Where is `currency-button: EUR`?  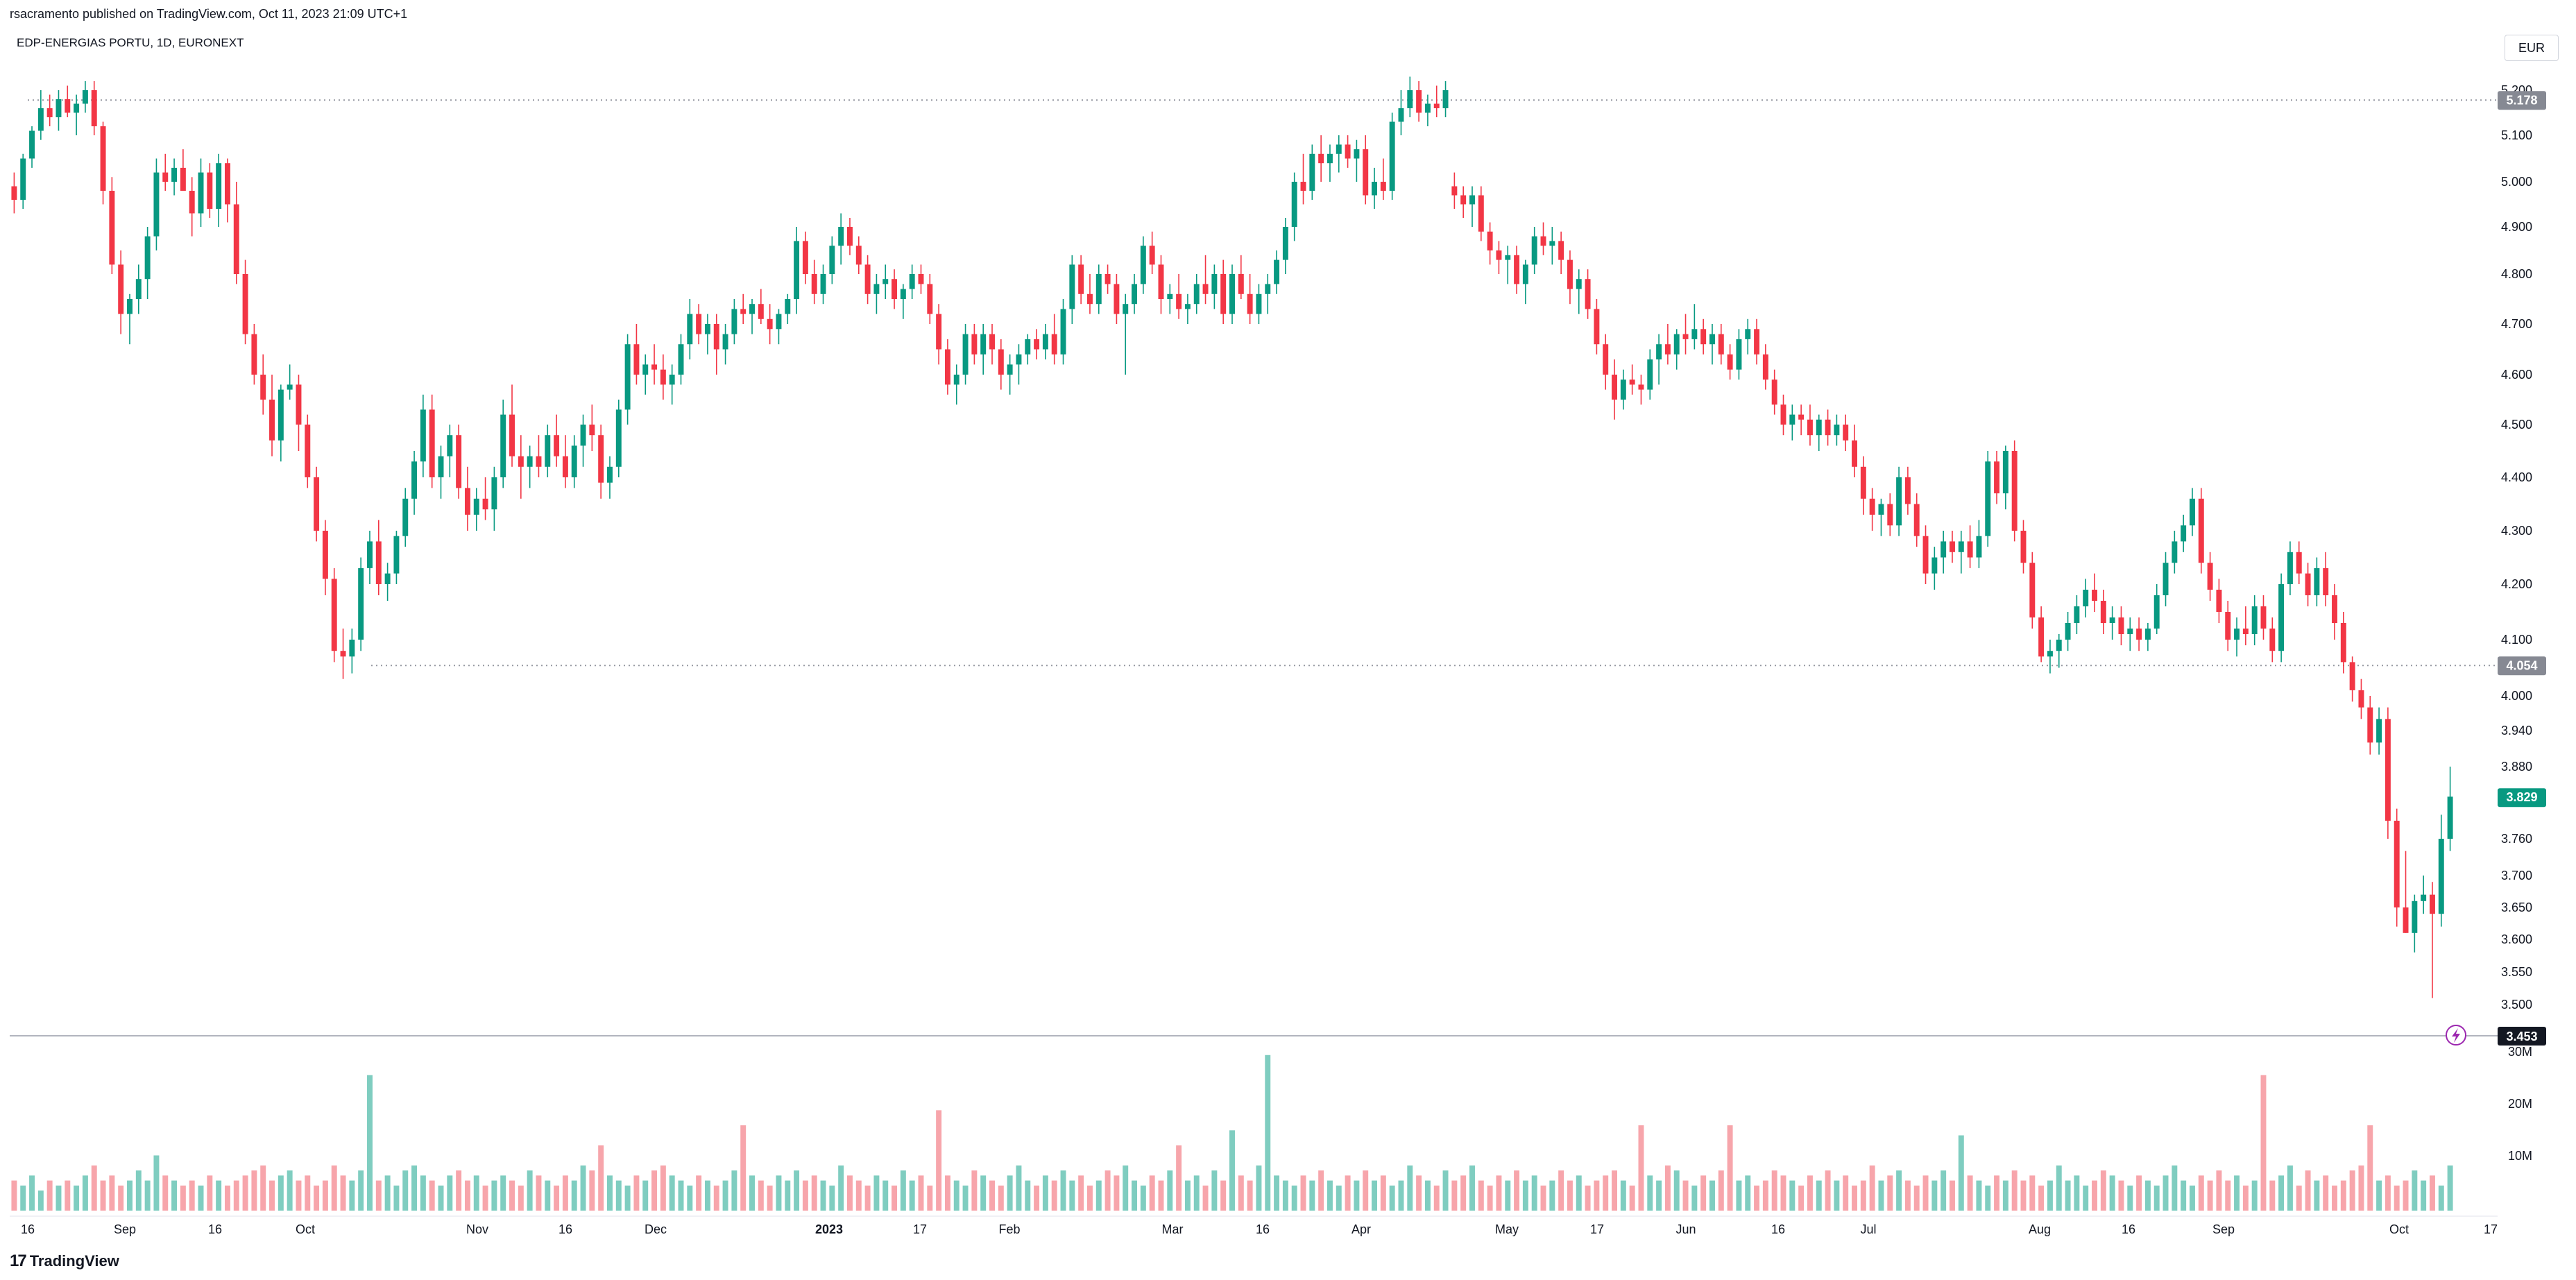
currency-button: EUR is located at coordinates (2532, 48).